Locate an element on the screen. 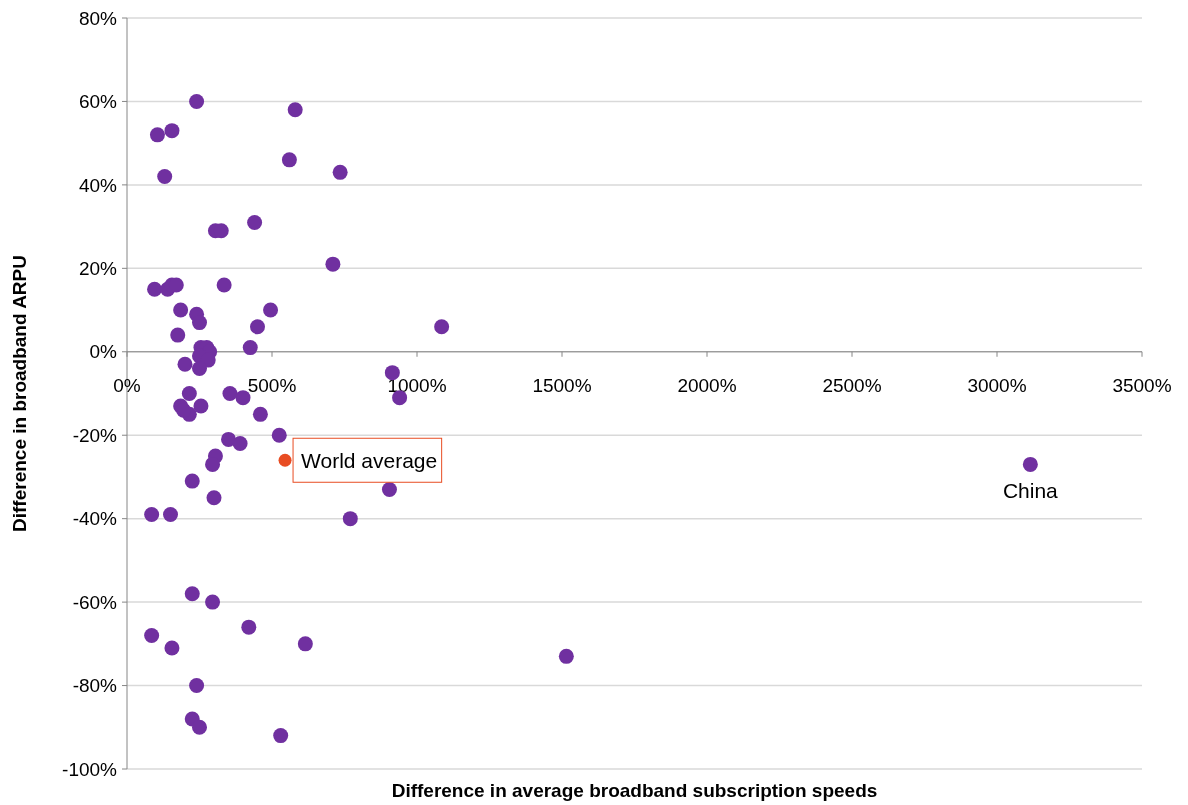  y-tick-label: 80% is located at coordinates (98, 18).